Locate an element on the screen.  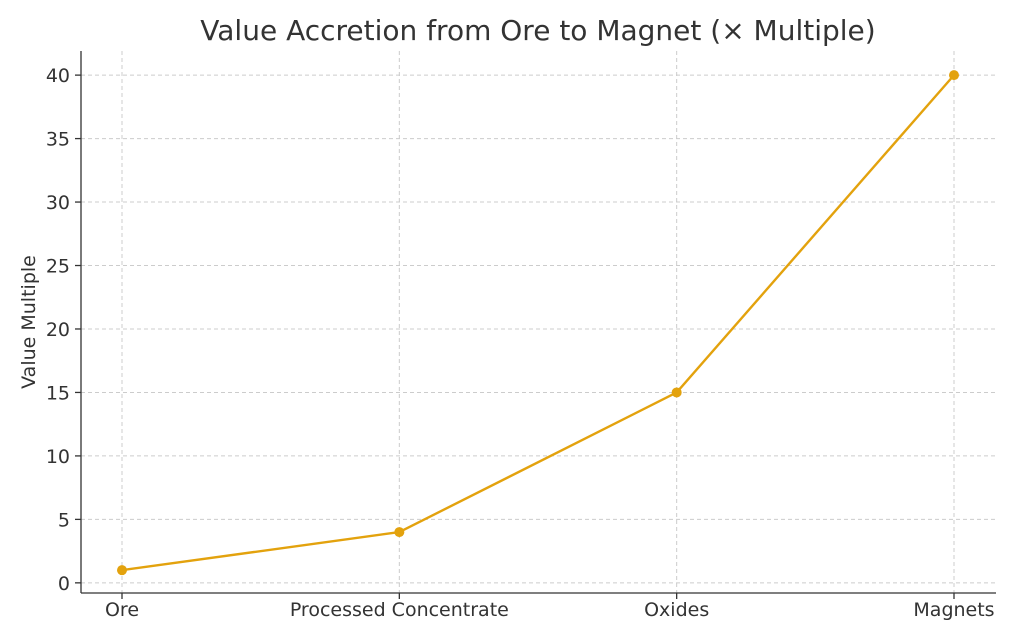
y-tick-label: 10 is located at coordinates (58, 457).